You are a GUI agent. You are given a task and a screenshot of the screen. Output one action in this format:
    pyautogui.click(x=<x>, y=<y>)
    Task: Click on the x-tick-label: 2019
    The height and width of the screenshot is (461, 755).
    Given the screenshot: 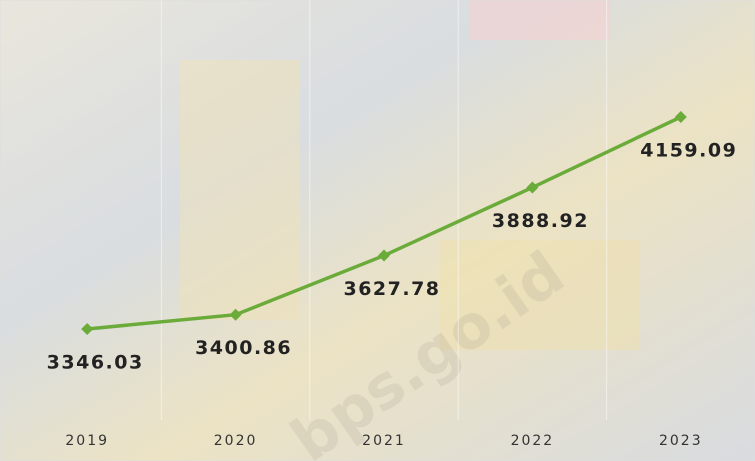 What is the action you would take?
    pyautogui.click(x=87, y=441)
    